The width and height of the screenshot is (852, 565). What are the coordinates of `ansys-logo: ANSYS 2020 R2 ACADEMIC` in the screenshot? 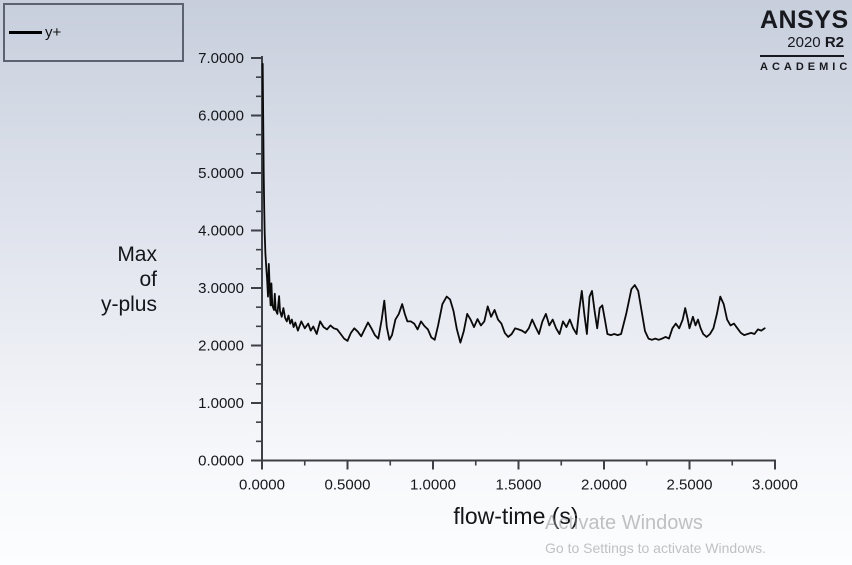 It's located at (806, 39).